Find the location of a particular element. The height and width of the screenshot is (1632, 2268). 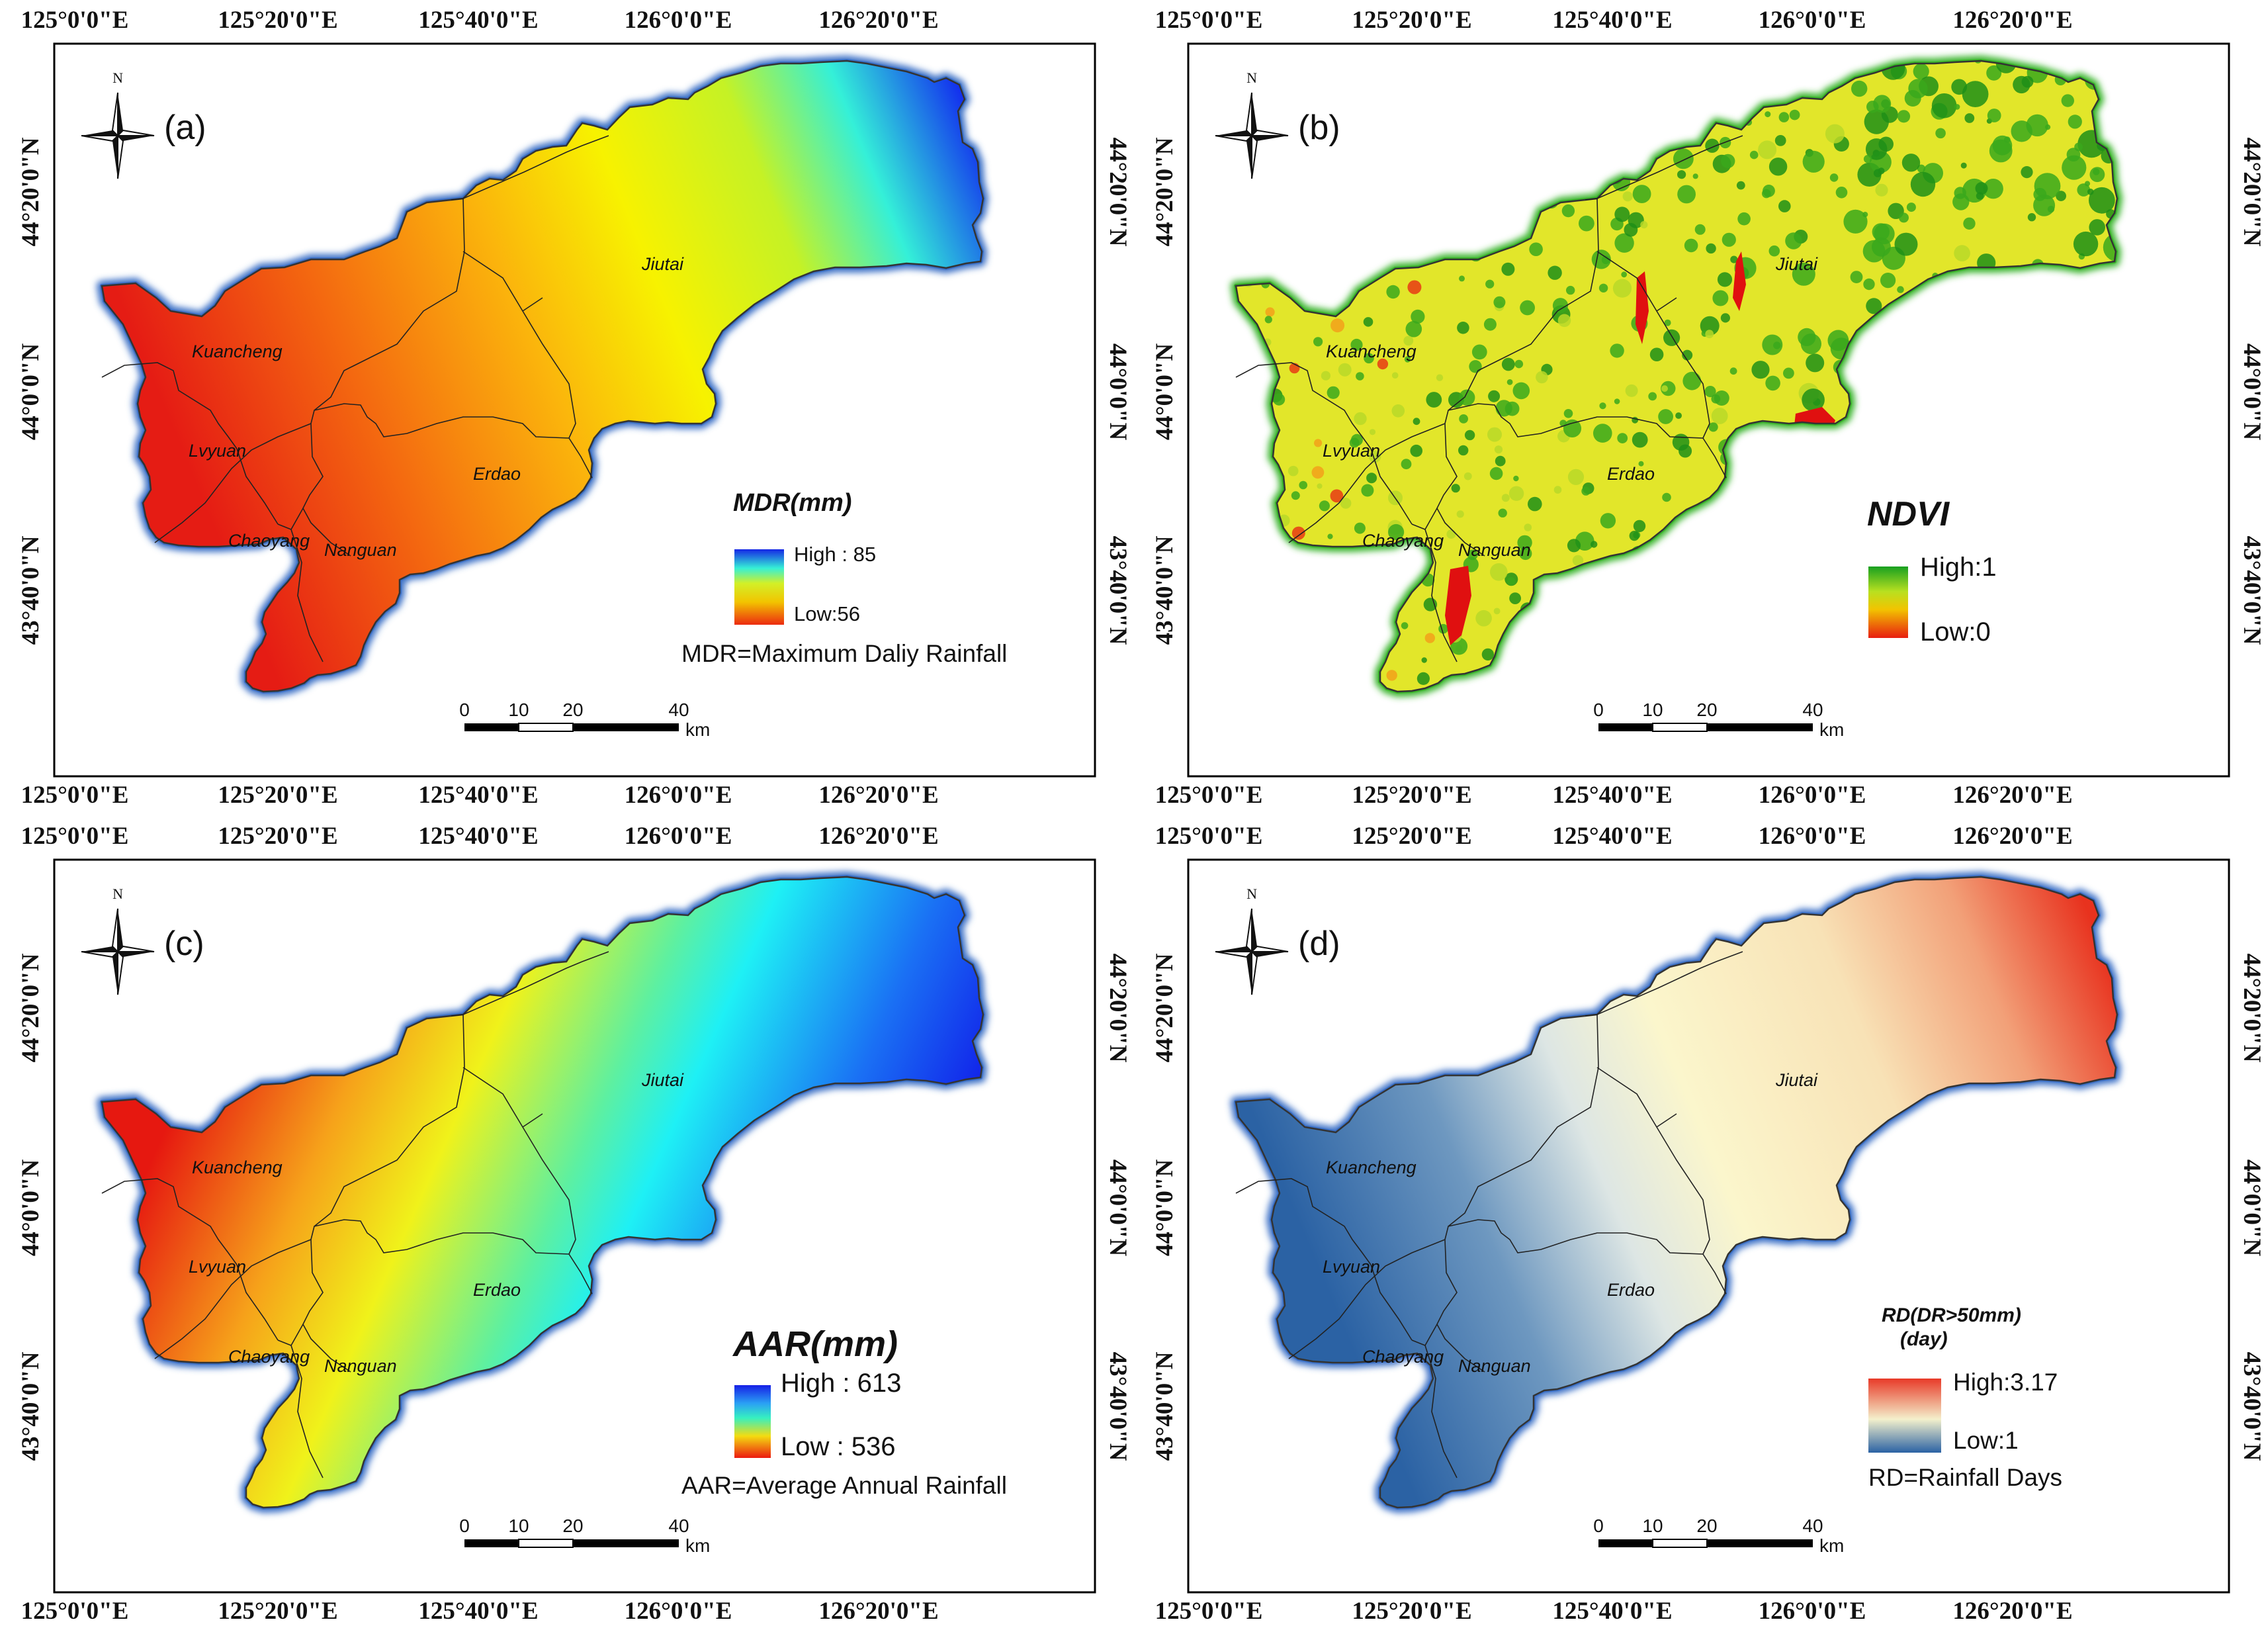

legend-title: MDR(mm) is located at coordinates (792, 503).